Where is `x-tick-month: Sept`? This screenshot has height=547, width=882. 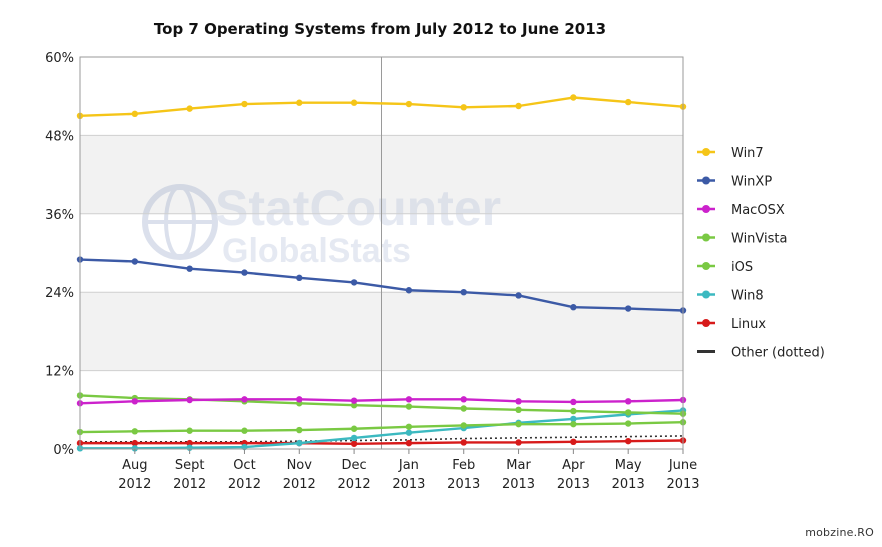 x-tick-month: Sept is located at coordinates (190, 465).